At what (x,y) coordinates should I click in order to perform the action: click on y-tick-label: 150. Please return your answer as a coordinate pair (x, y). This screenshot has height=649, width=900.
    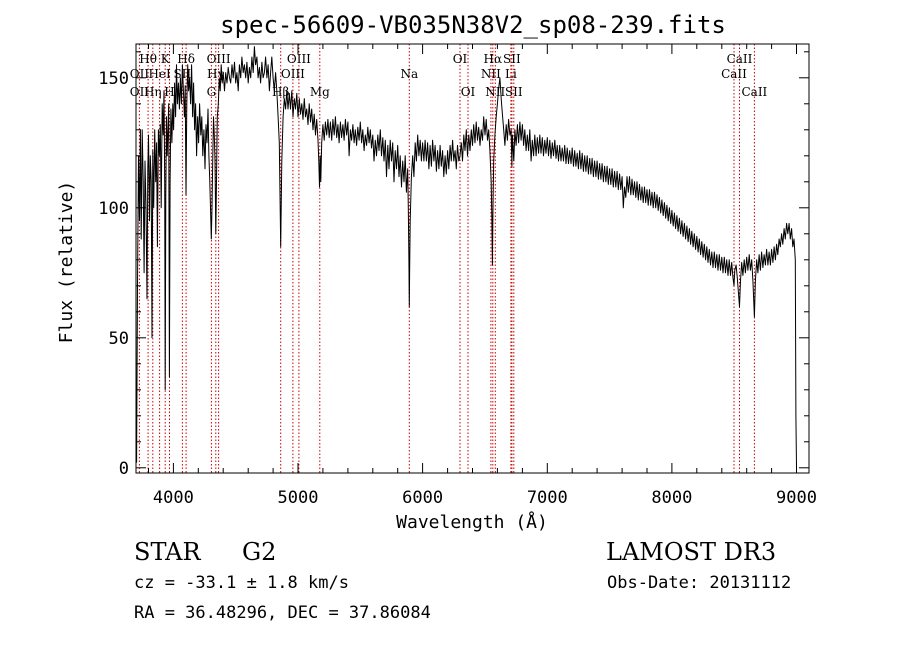
    Looking at the image, I should click on (113, 79).